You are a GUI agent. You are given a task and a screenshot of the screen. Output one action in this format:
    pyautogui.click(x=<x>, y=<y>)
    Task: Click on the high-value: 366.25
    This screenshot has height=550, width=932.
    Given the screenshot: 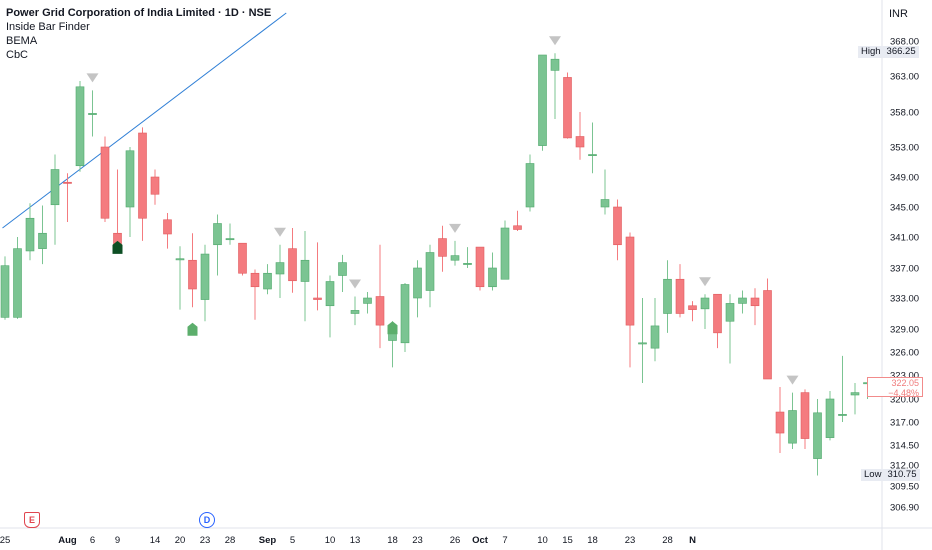 What is the action you would take?
    pyautogui.click(x=901, y=51)
    